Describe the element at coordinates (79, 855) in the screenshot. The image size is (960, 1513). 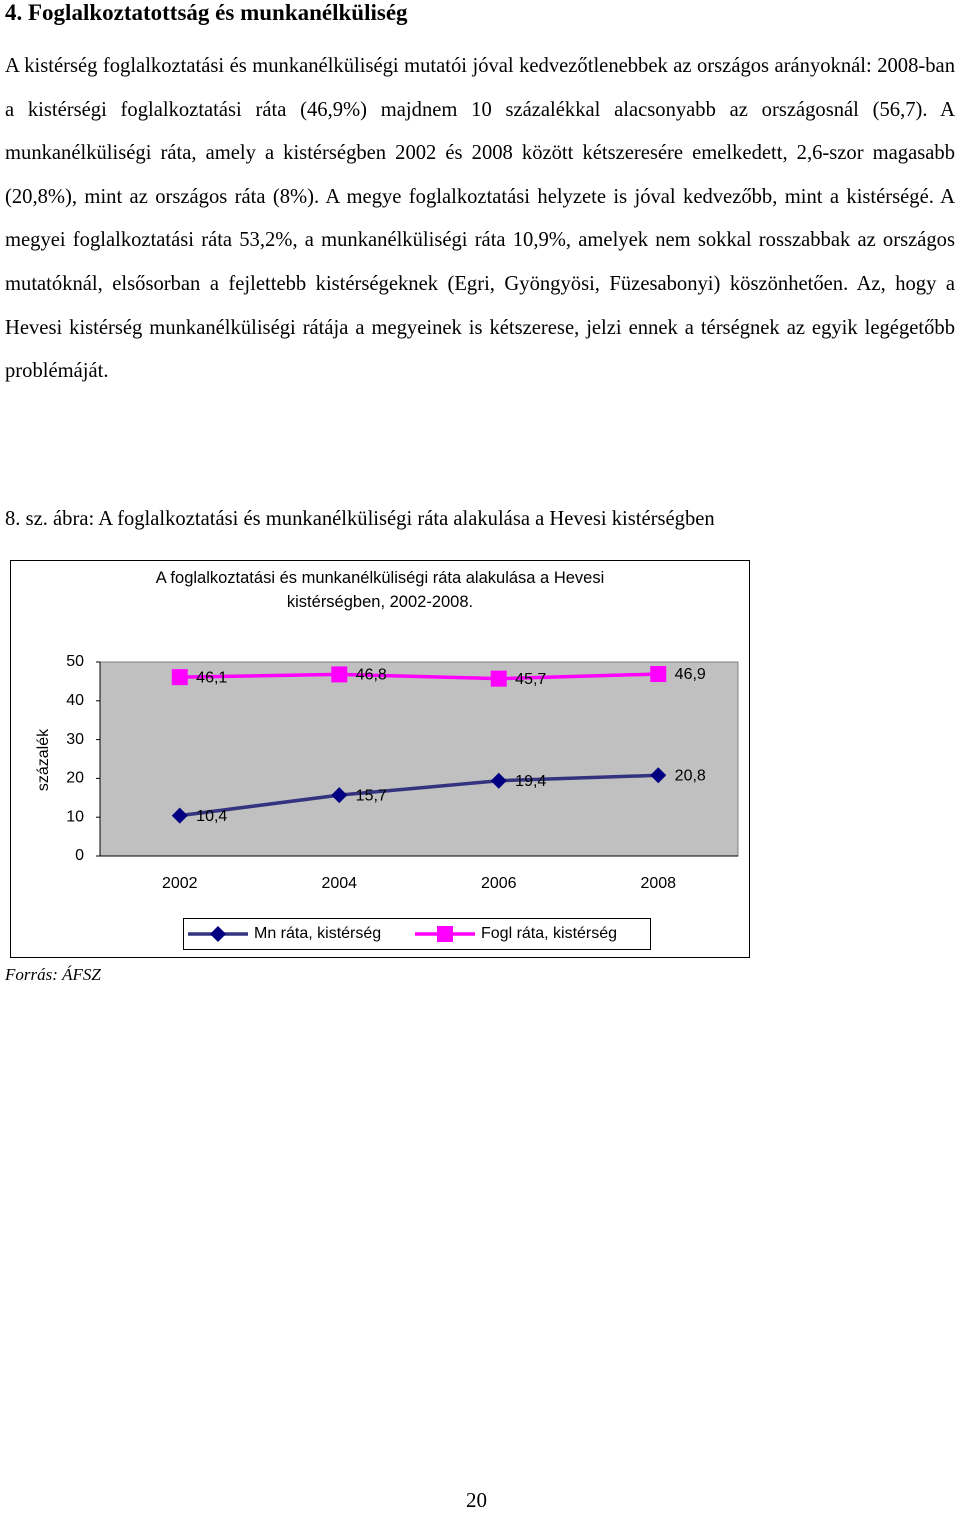
I see `y-tick-label: 0` at that location.